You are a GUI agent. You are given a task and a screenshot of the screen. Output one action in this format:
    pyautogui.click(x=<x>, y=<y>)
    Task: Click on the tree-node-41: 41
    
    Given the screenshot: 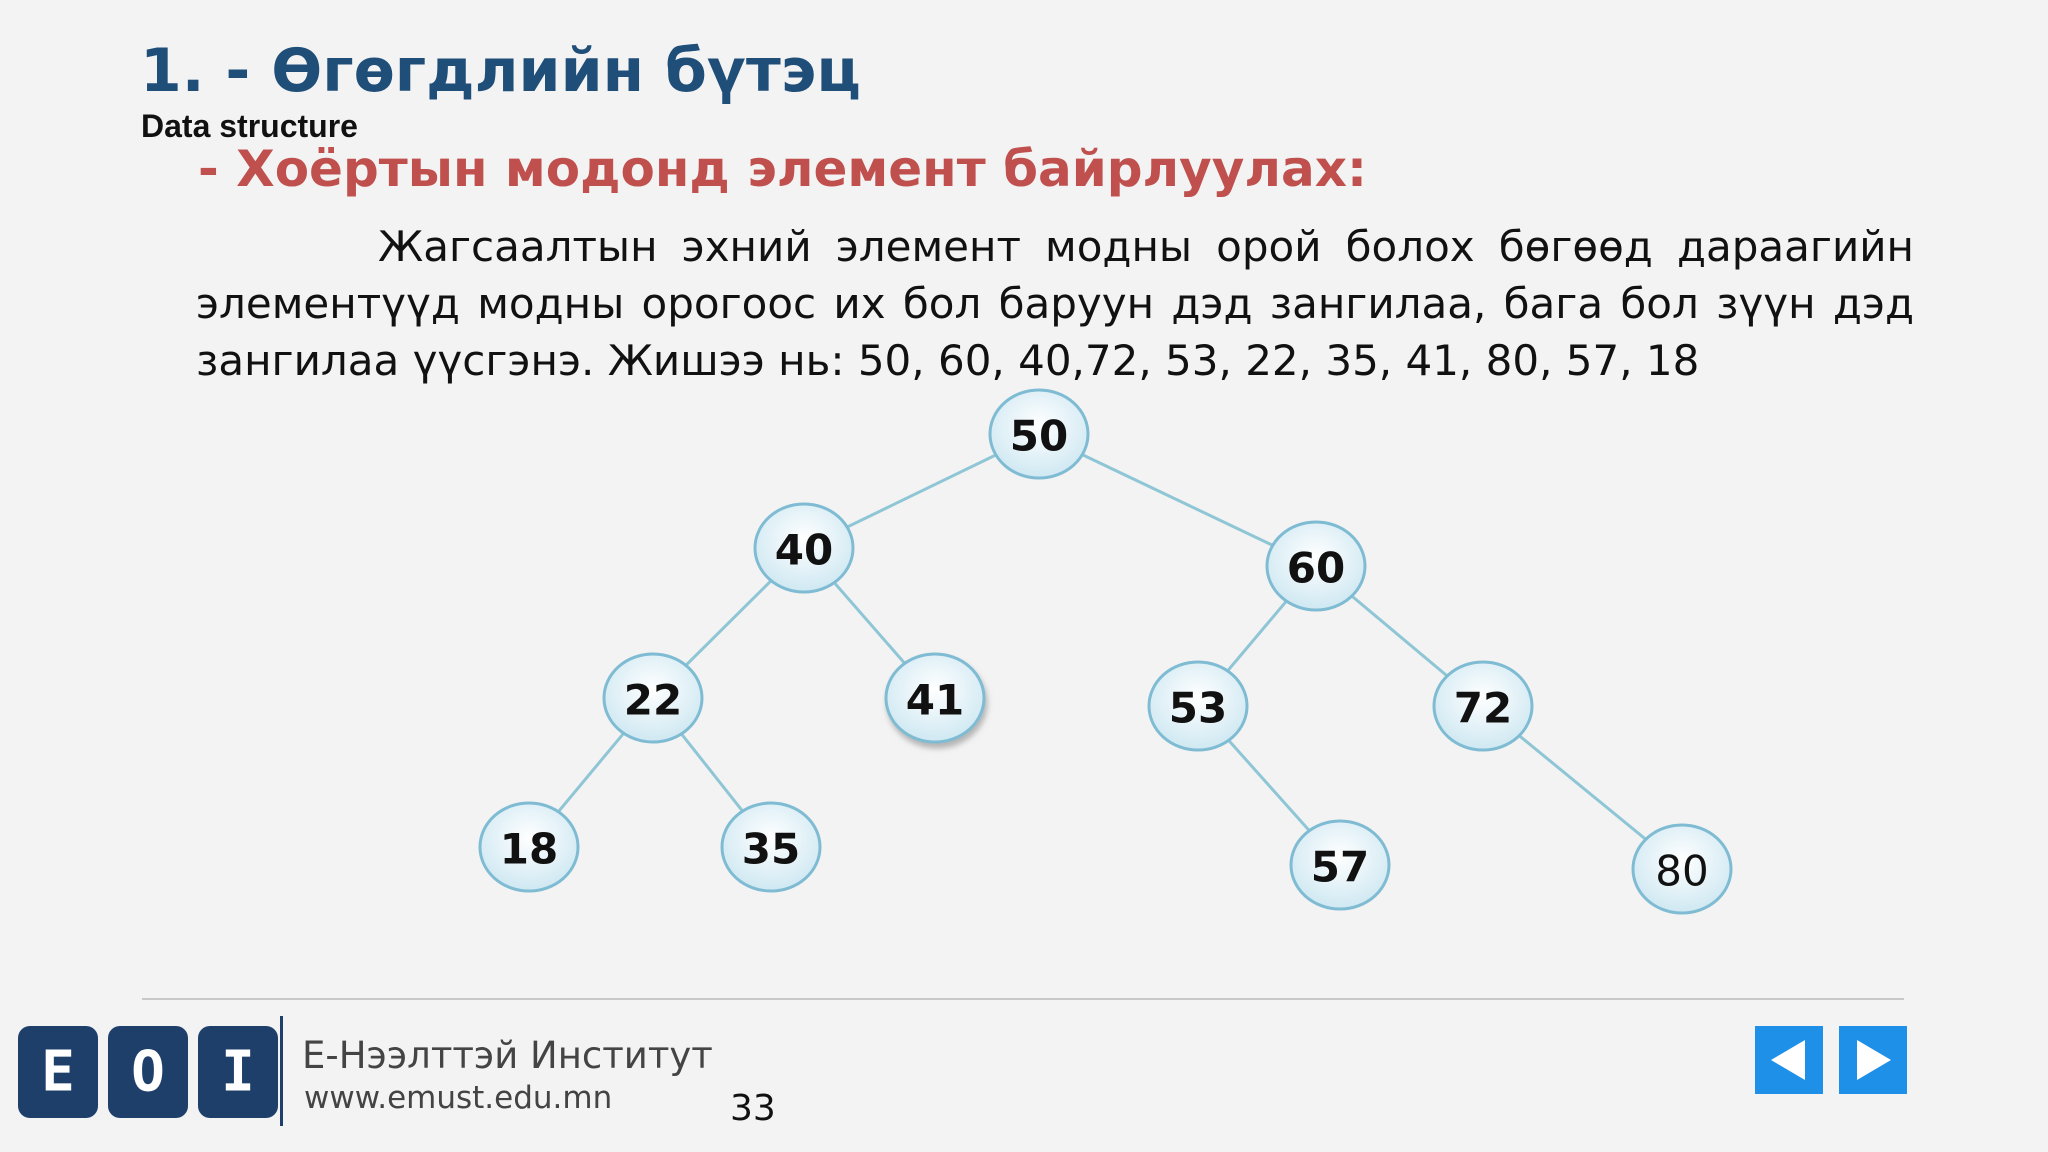 What is the action you would take?
    pyautogui.click(x=935, y=698)
    